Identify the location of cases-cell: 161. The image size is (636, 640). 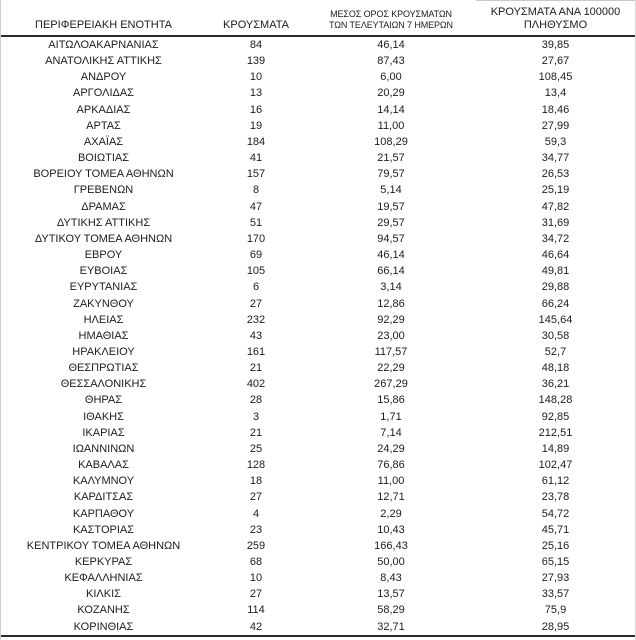
(256, 351).